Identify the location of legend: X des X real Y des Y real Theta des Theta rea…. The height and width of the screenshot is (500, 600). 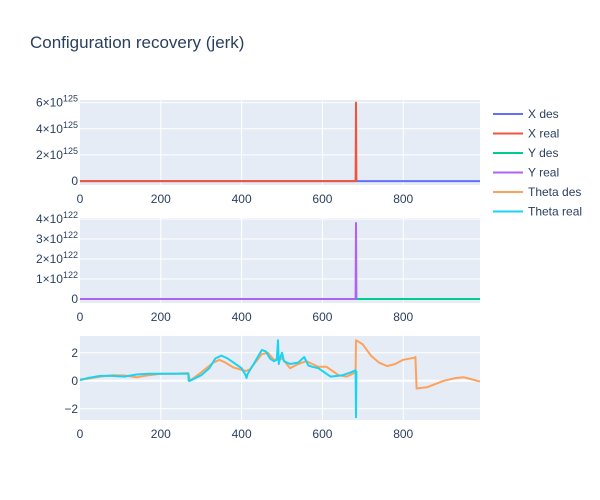
(537, 163).